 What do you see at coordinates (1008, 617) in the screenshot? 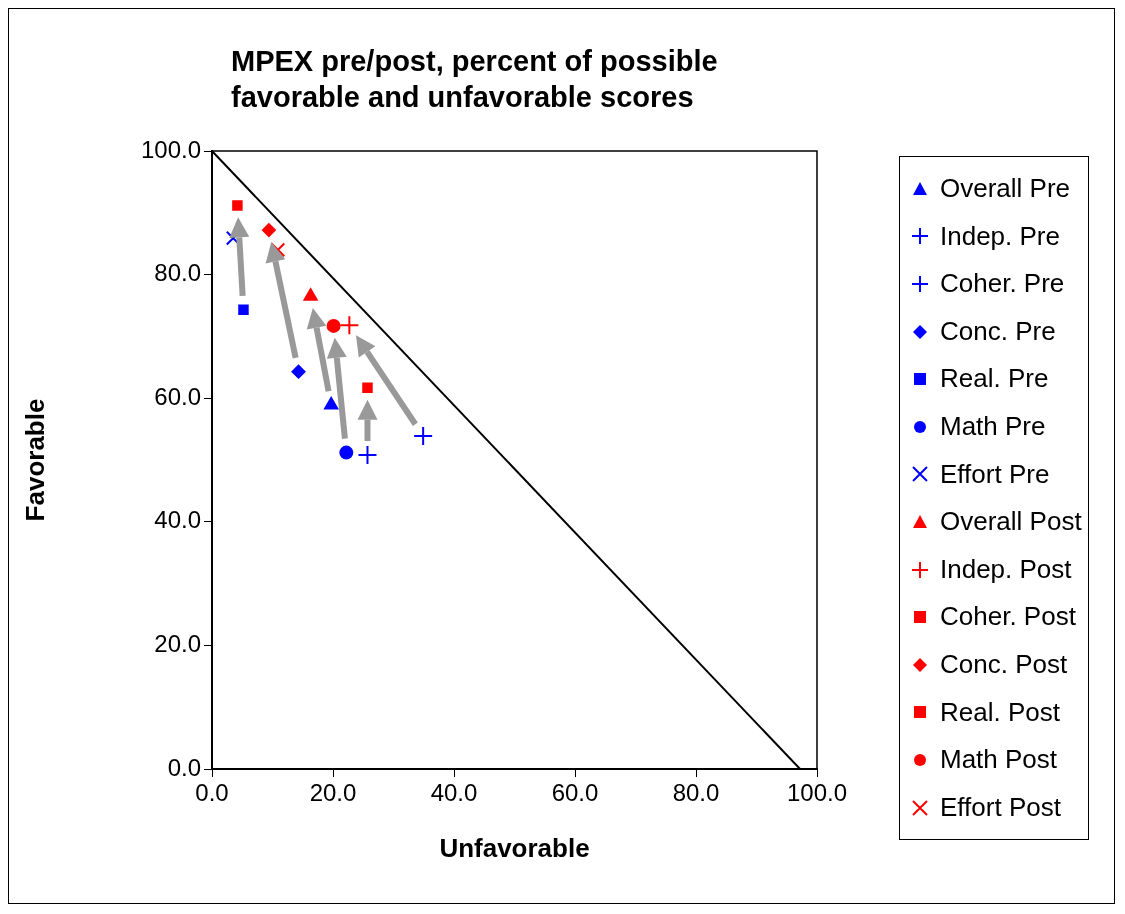
I see `legend-label: Coher. Post` at bounding box center [1008, 617].